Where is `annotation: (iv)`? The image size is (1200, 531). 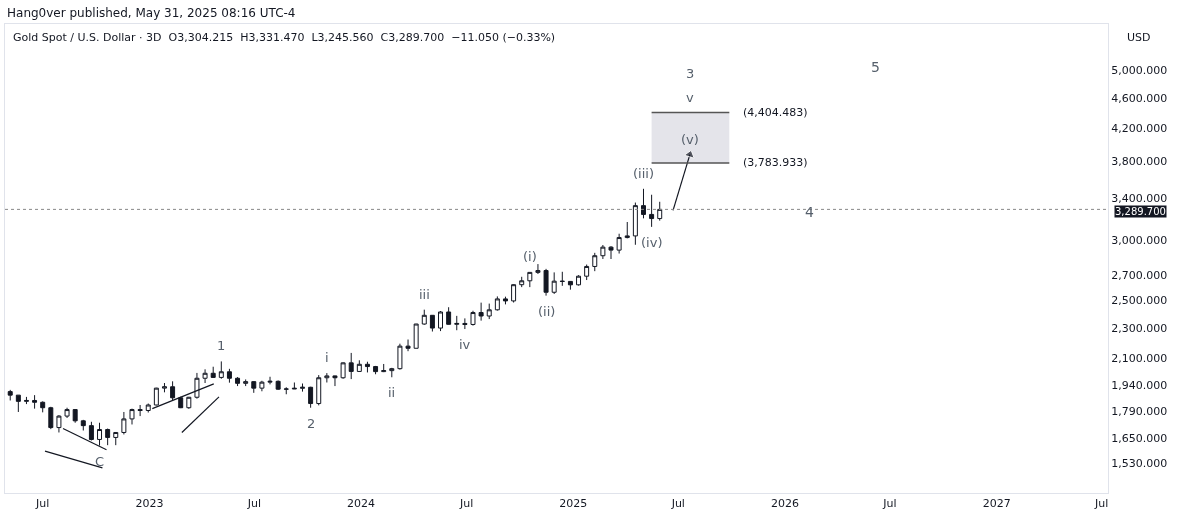
annotation: (iv) is located at coordinates (652, 242).